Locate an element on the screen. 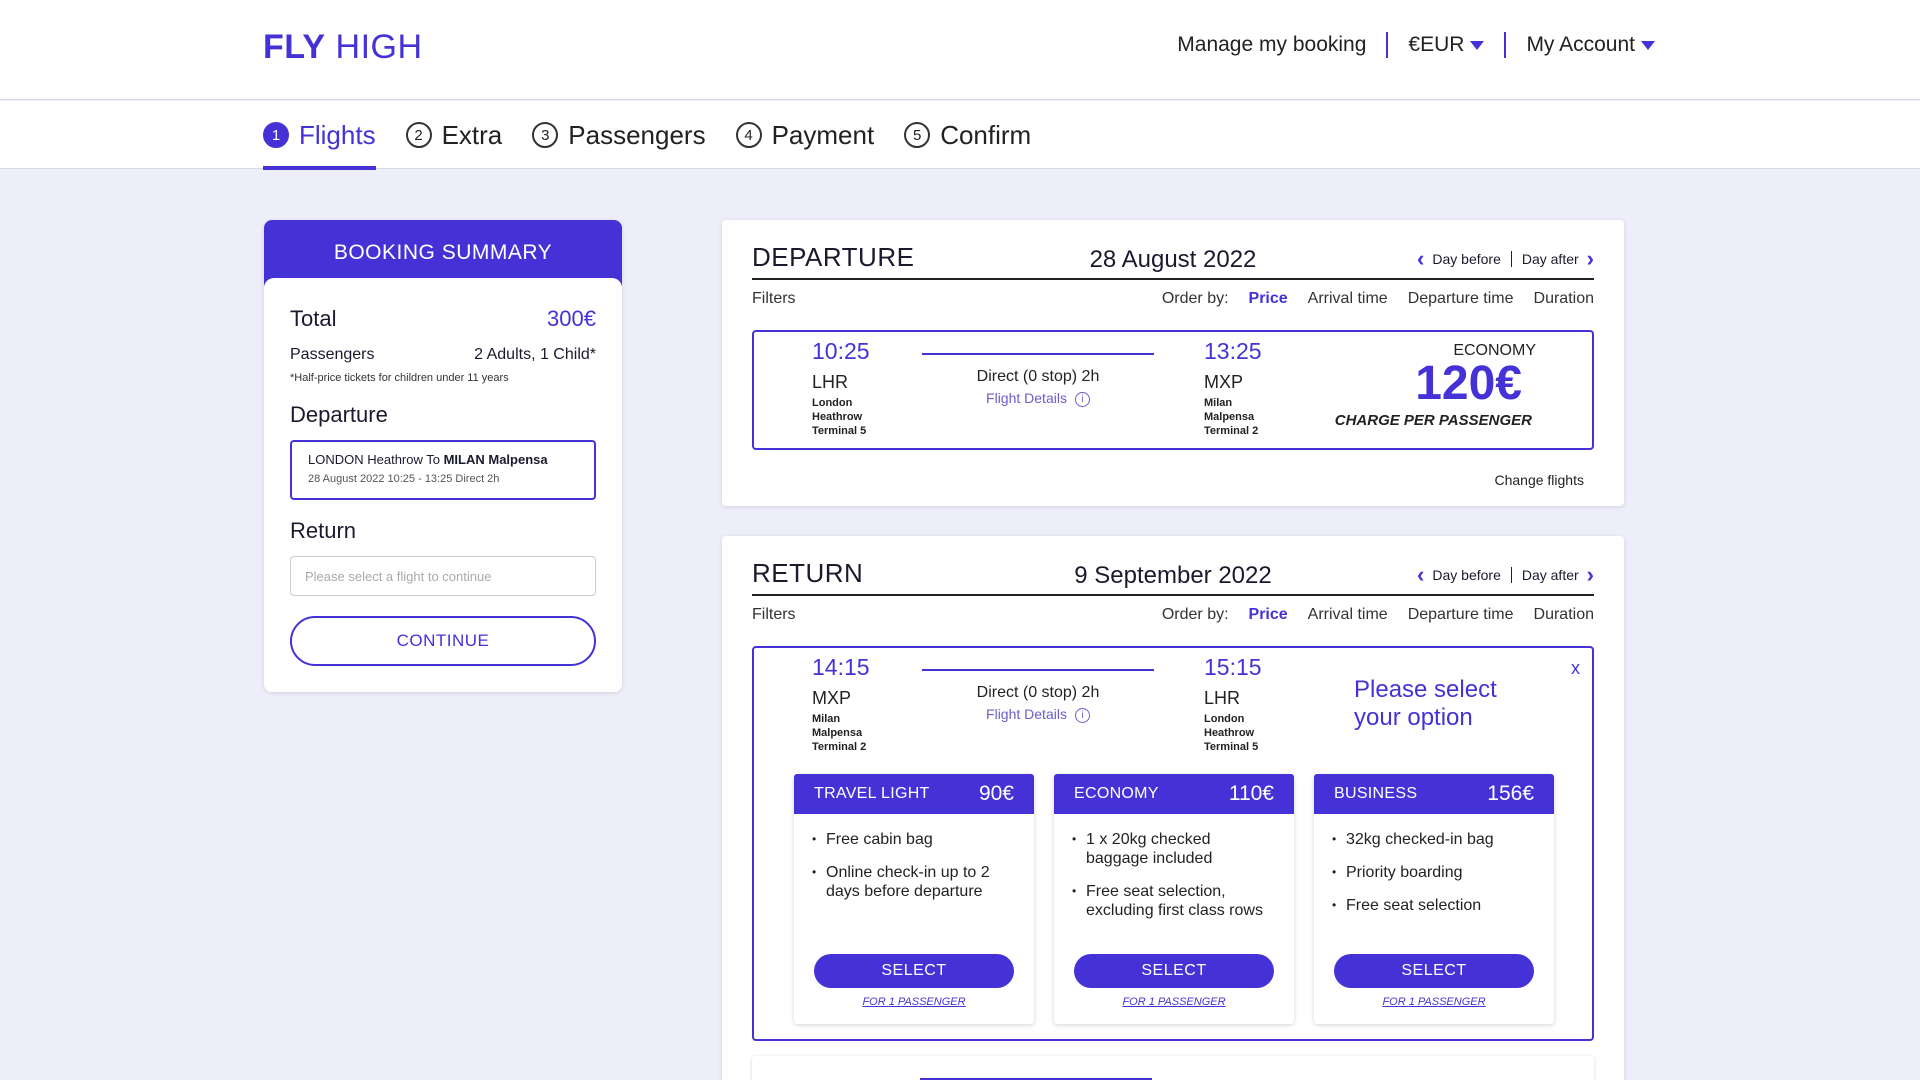 The image size is (1920, 1080). fare-feature: 32kg checked-in bag is located at coordinates (1434, 839).